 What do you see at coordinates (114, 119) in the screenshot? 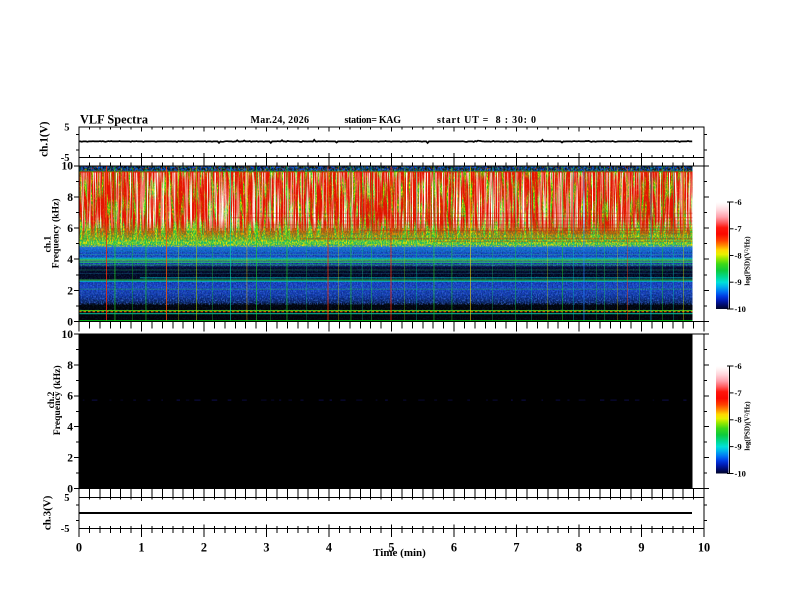
I see `svg-text: VLF Spectra` at bounding box center [114, 119].